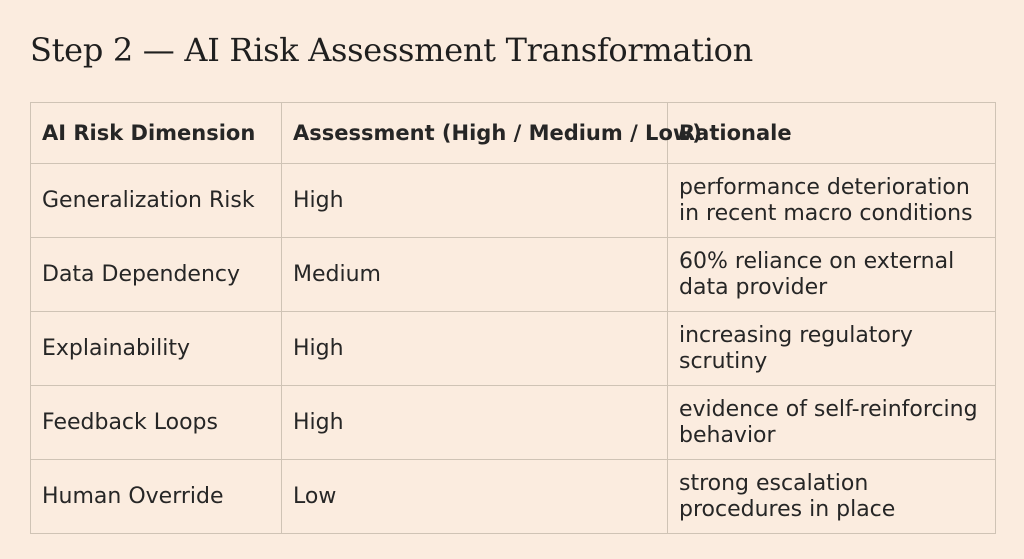 The width and height of the screenshot is (1024, 559). I want to click on cell-rationale: increasing regulatory scrutiny, so click(831, 348).